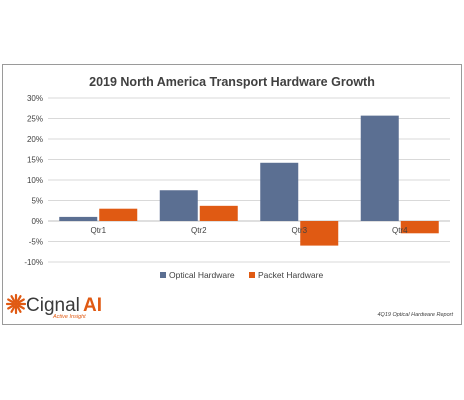 This screenshot has height=400, width=464. What do you see at coordinates (379, 168) in the screenshot?
I see `bar-optical-hardware-qtr4` at bounding box center [379, 168].